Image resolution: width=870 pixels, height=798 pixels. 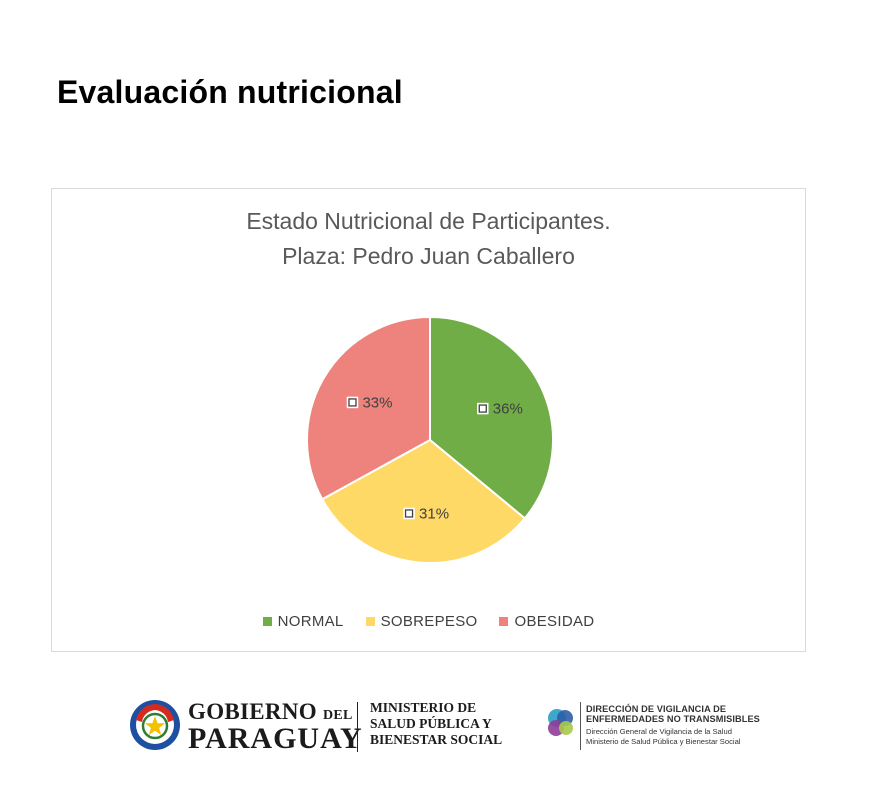 I want to click on page-title: Evaluación nutricional, so click(x=230, y=92).